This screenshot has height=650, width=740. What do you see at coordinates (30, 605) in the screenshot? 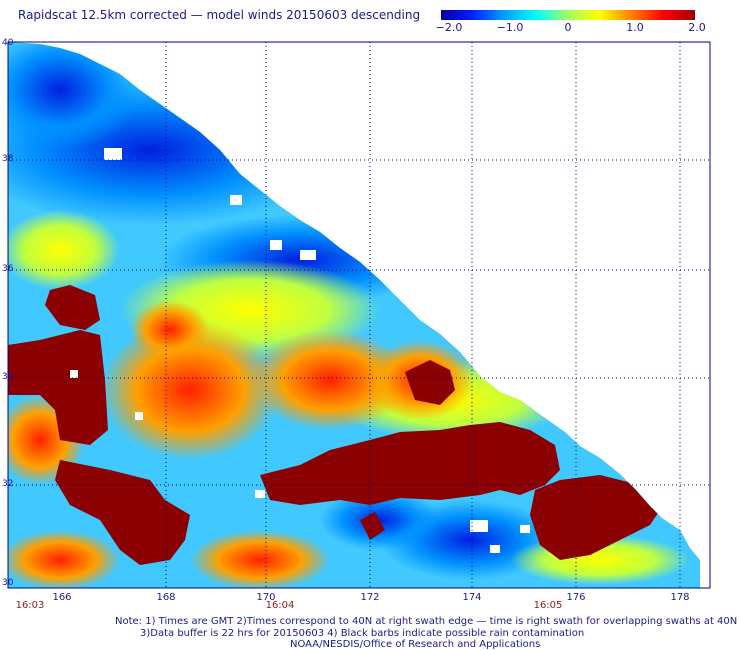
I see `time-label-1603: 16:03` at bounding box center [30, 605].